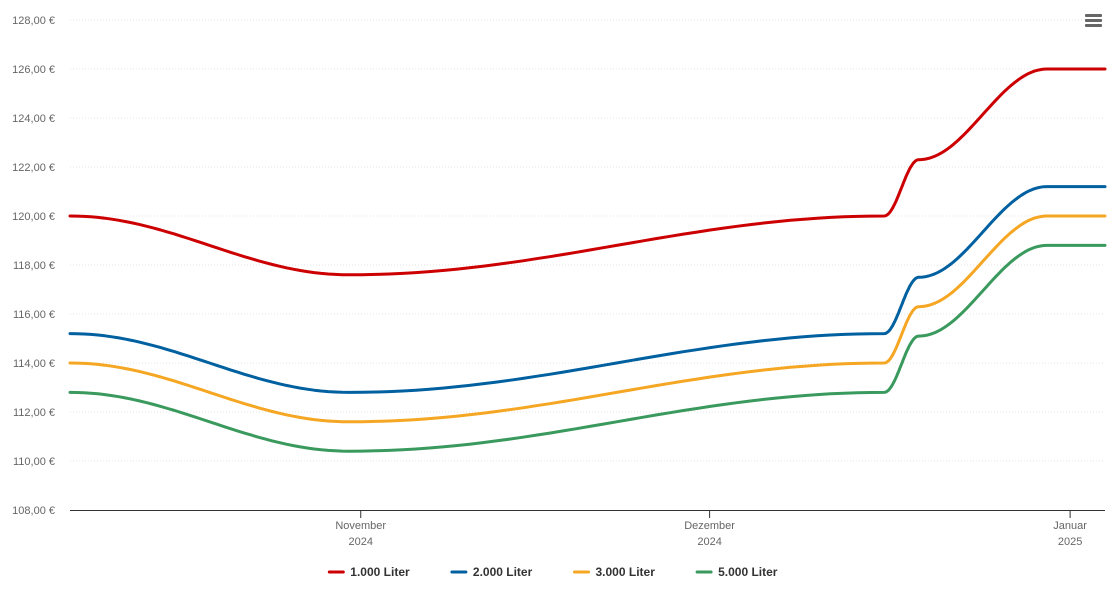  I want to click on legend-item: 1.000 Liter, so click(368, 572).